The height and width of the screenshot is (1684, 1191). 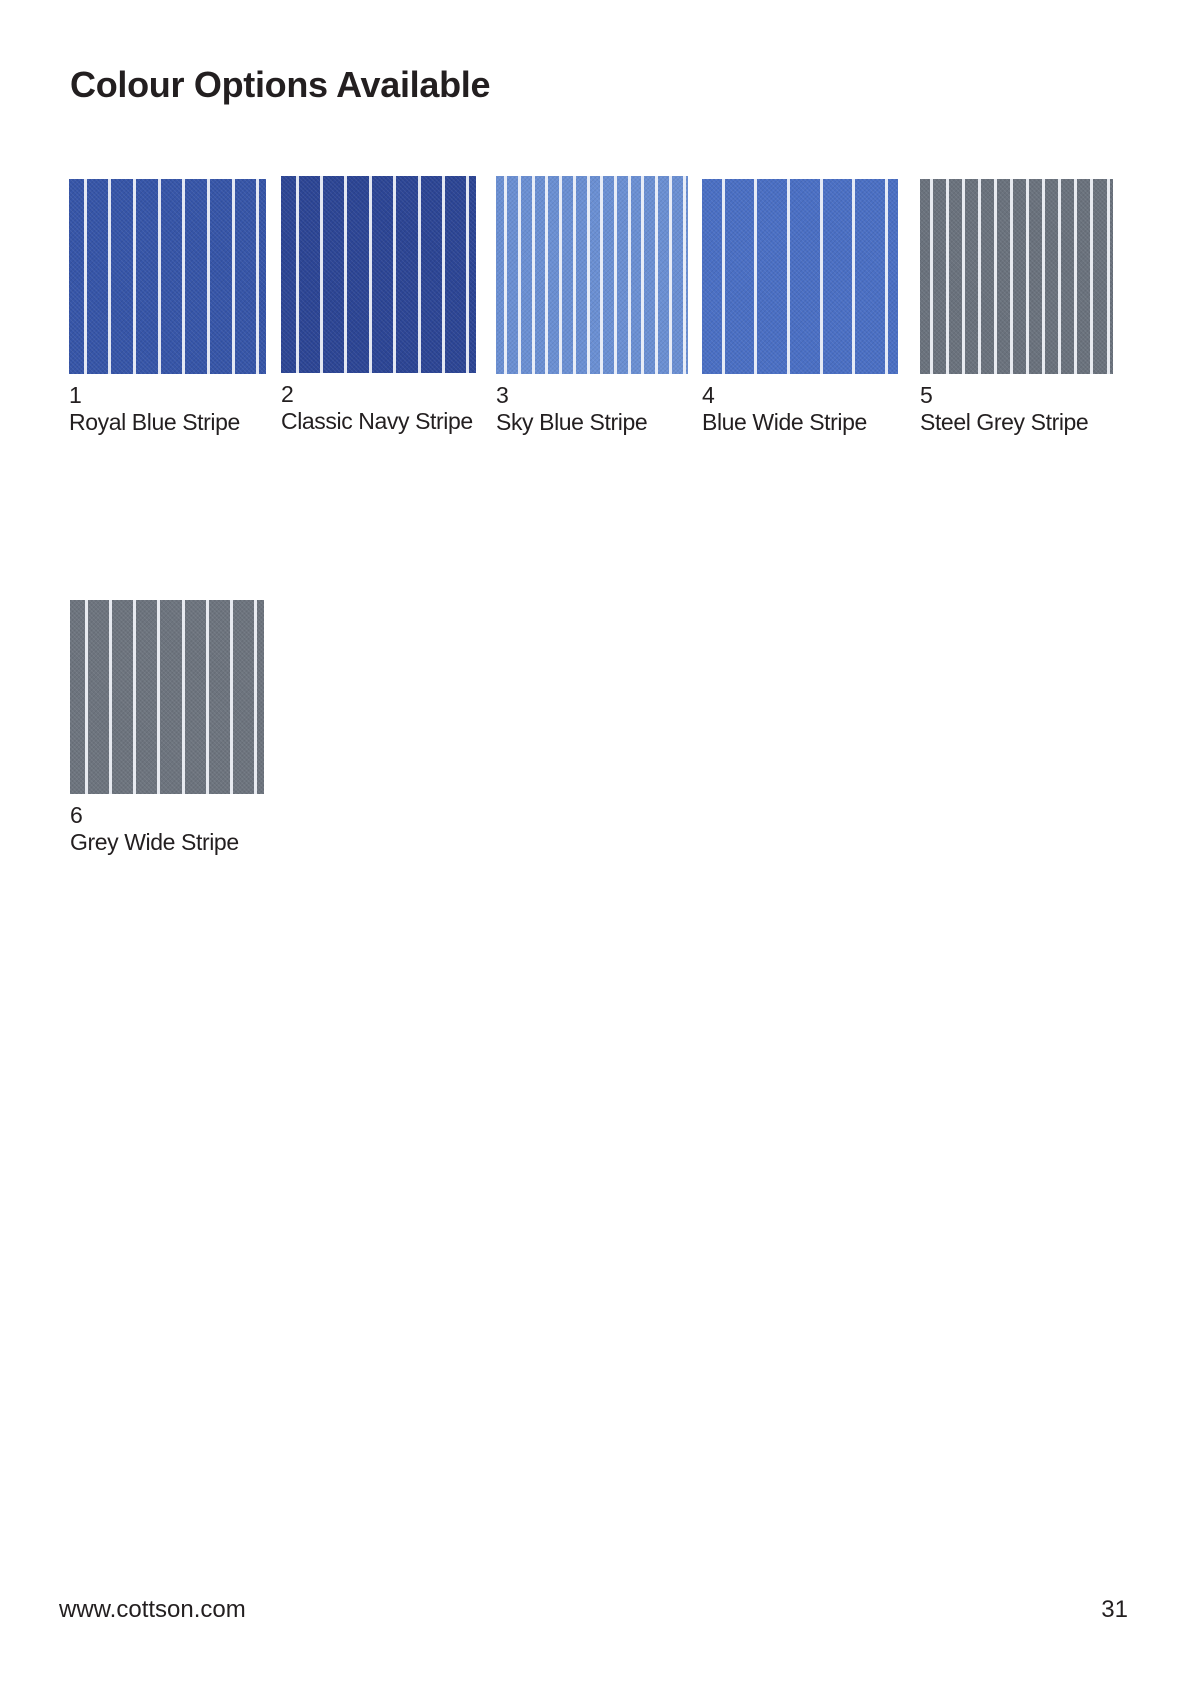 What do you see at coordinates (280, 84) in the screenshot?
I see `page-title: Colour Options Available` at bounding box center [280, 84].